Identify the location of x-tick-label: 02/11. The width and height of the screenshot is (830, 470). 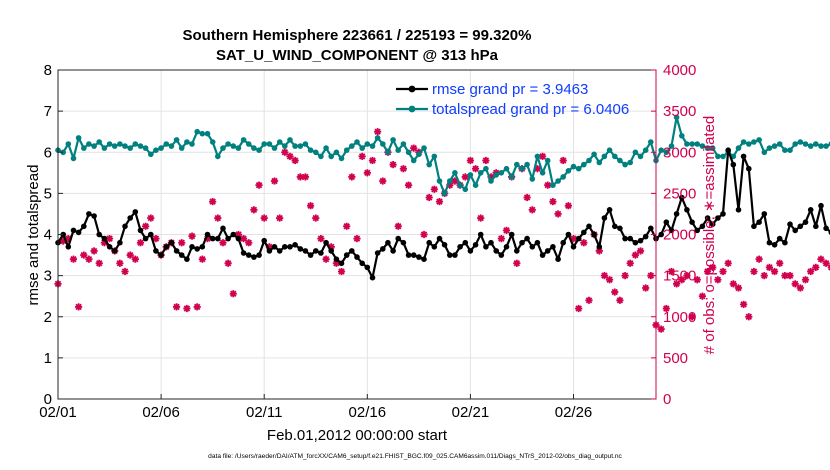
(264, 412).